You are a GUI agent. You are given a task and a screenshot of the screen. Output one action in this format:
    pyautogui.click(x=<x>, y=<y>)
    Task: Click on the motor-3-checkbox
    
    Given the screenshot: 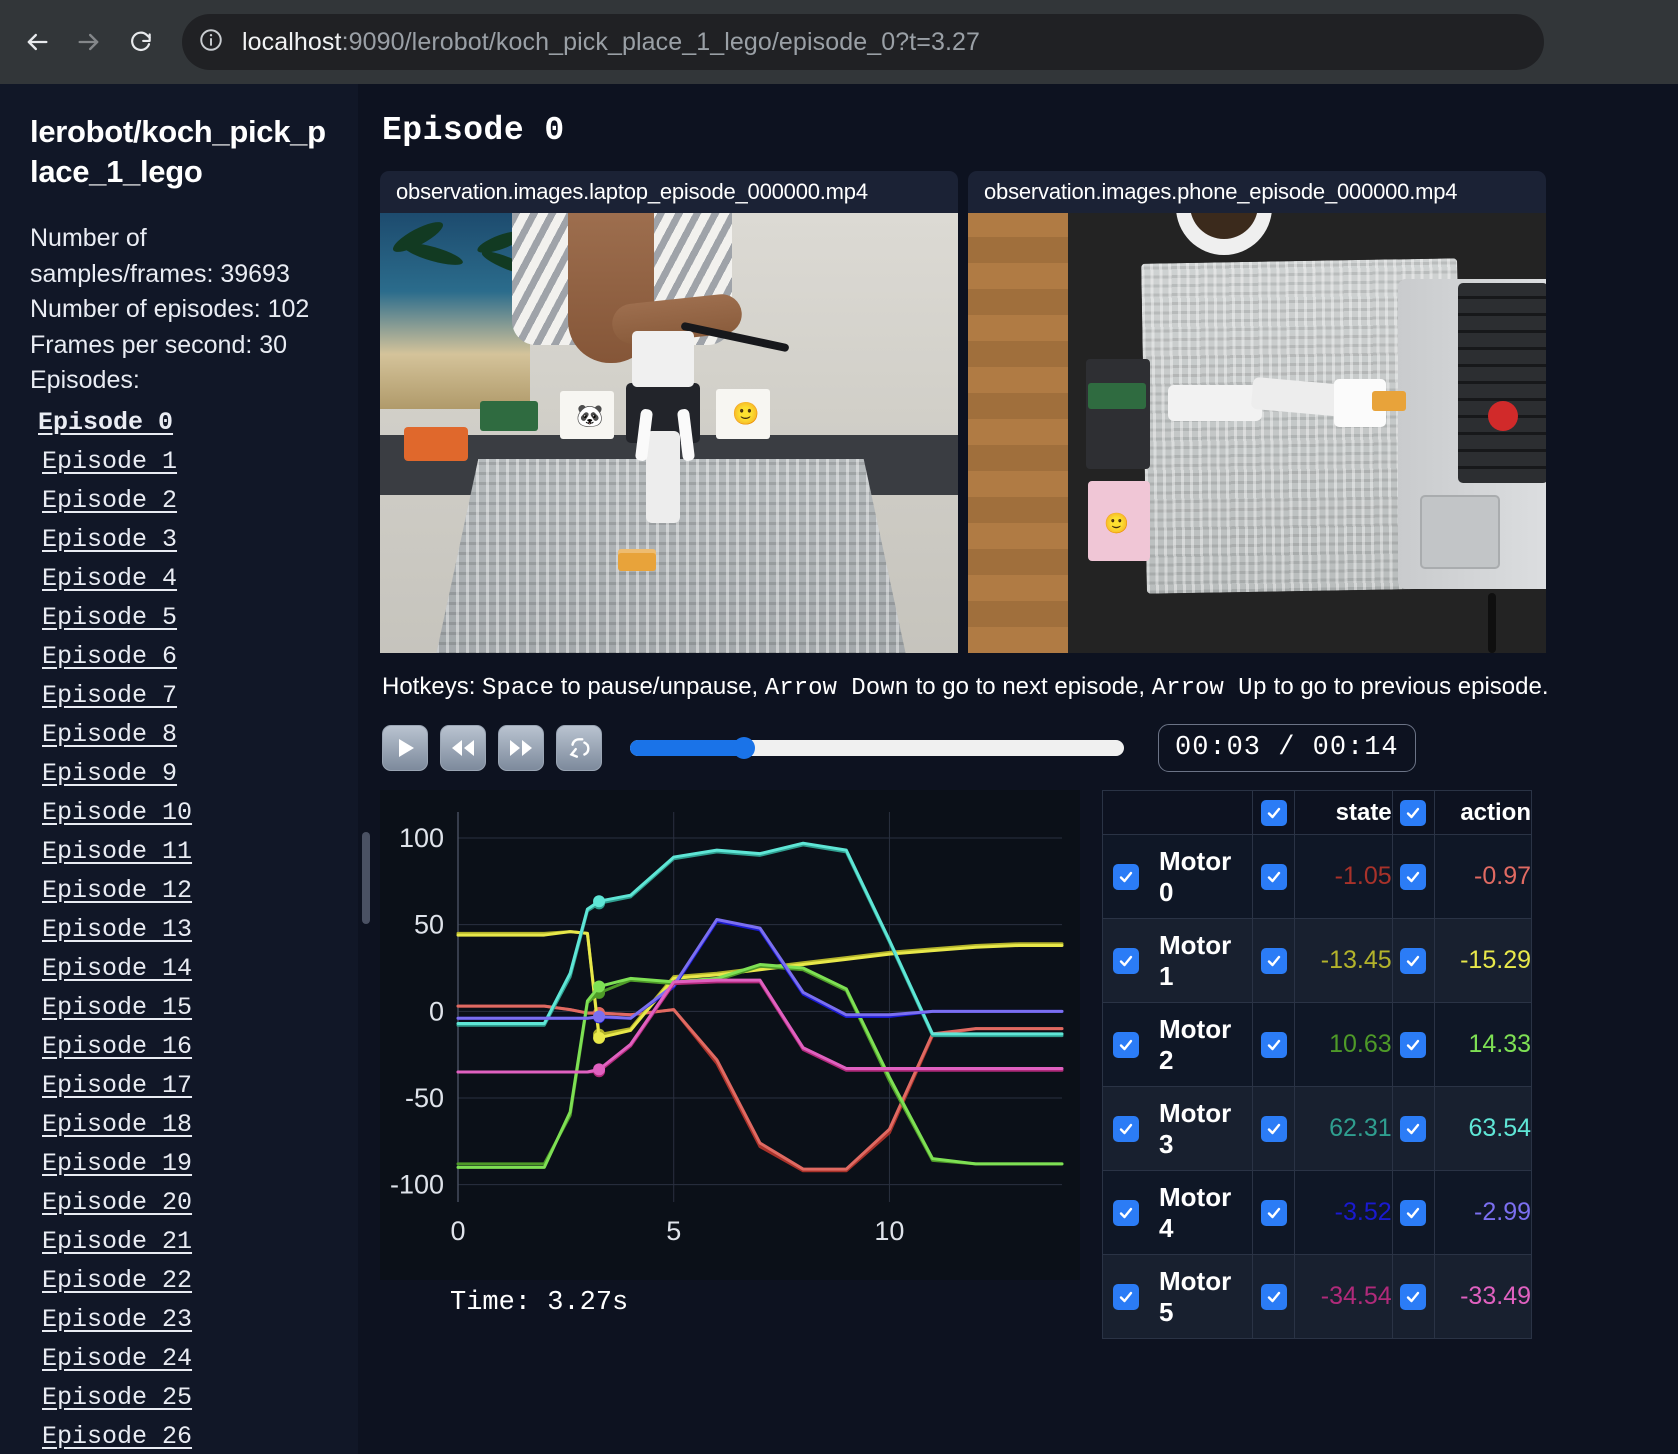 What is the action you would take?
    pyautogui.click(x=1126, y=1128)
    